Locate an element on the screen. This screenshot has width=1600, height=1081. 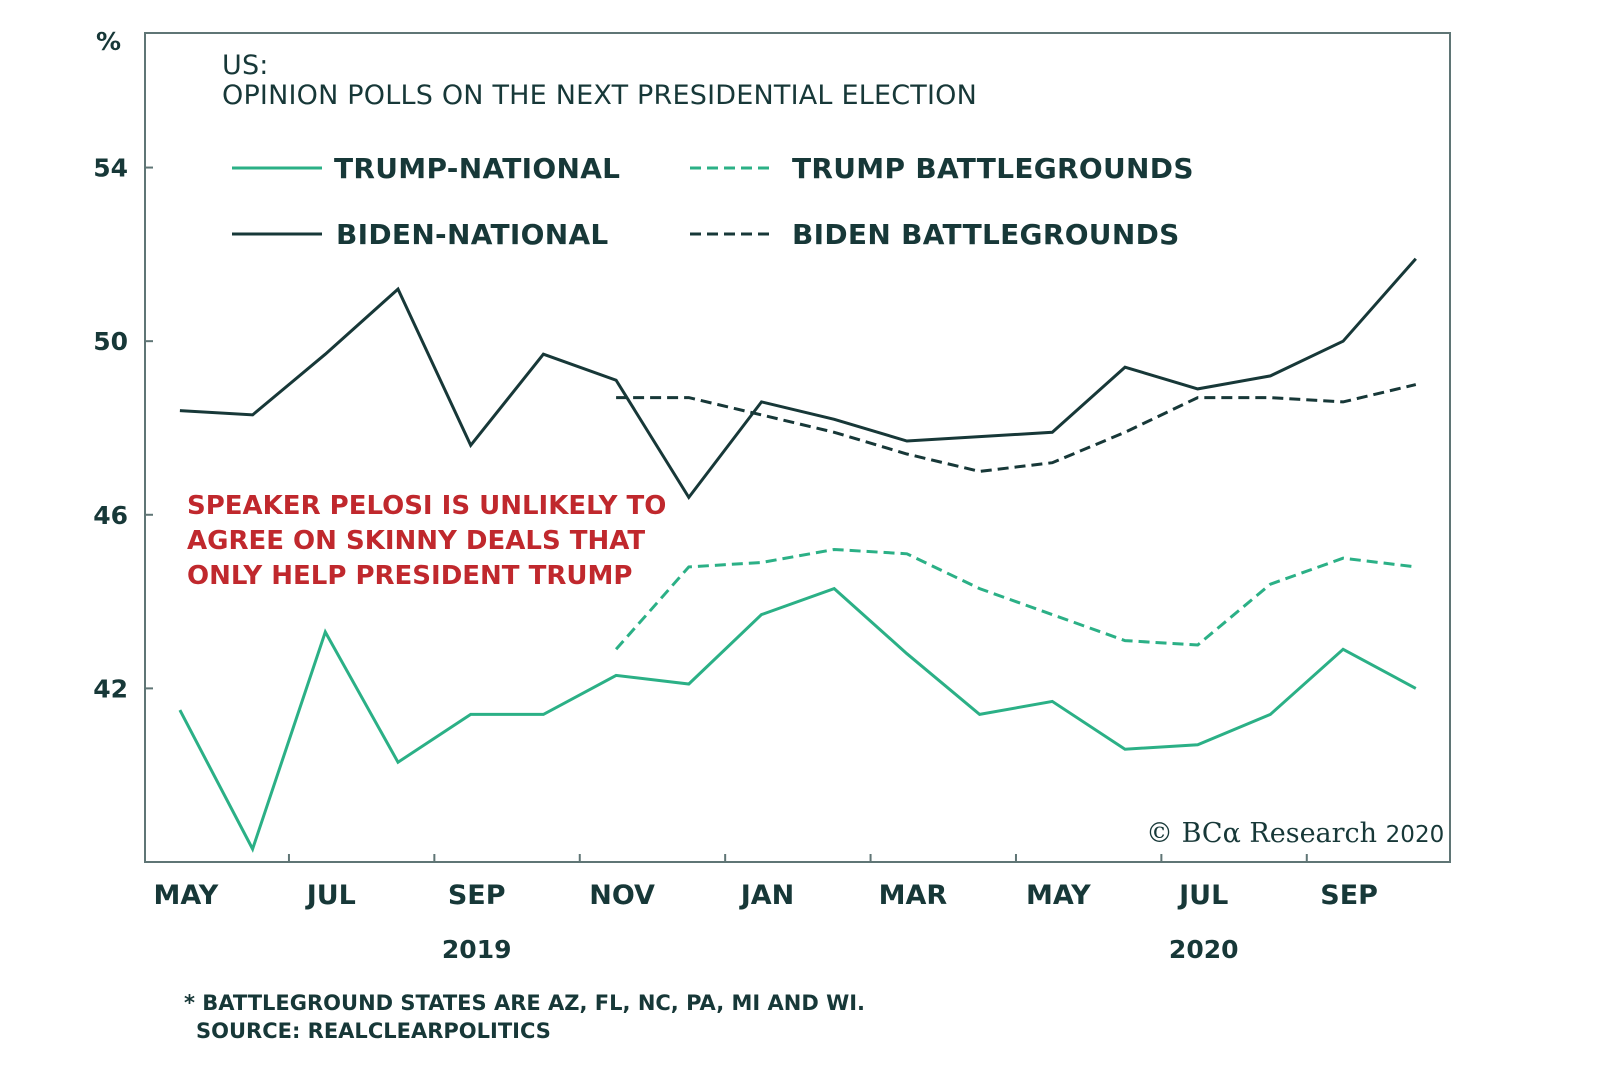
annotation-line-1: SPEAKER PELOSI IS UNLIKELY TO is located at coordinates (426, 506).